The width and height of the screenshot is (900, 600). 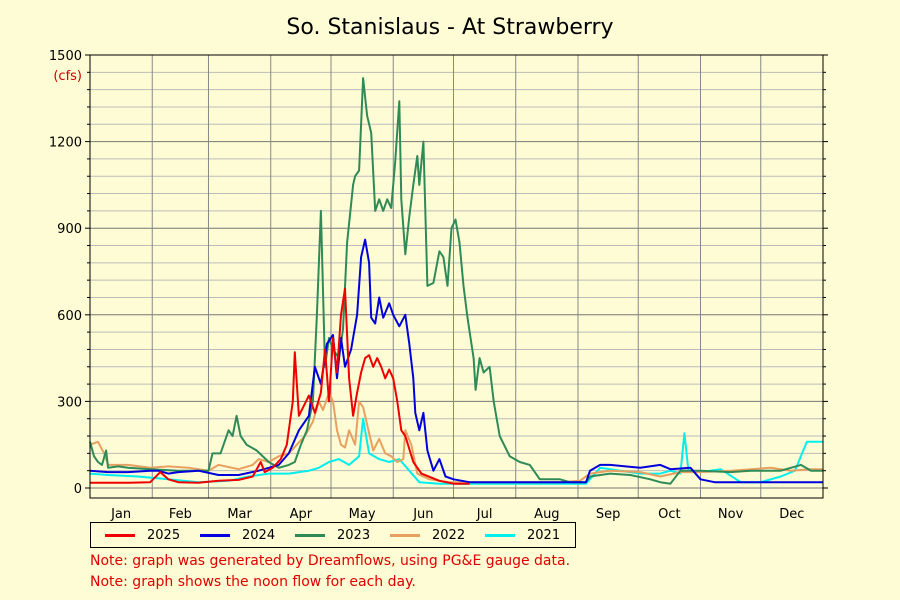 What do you see at coordinates (69, 229) in the screenshot?
I see `y-tick-label: 900` at bounding box center [69, 229].